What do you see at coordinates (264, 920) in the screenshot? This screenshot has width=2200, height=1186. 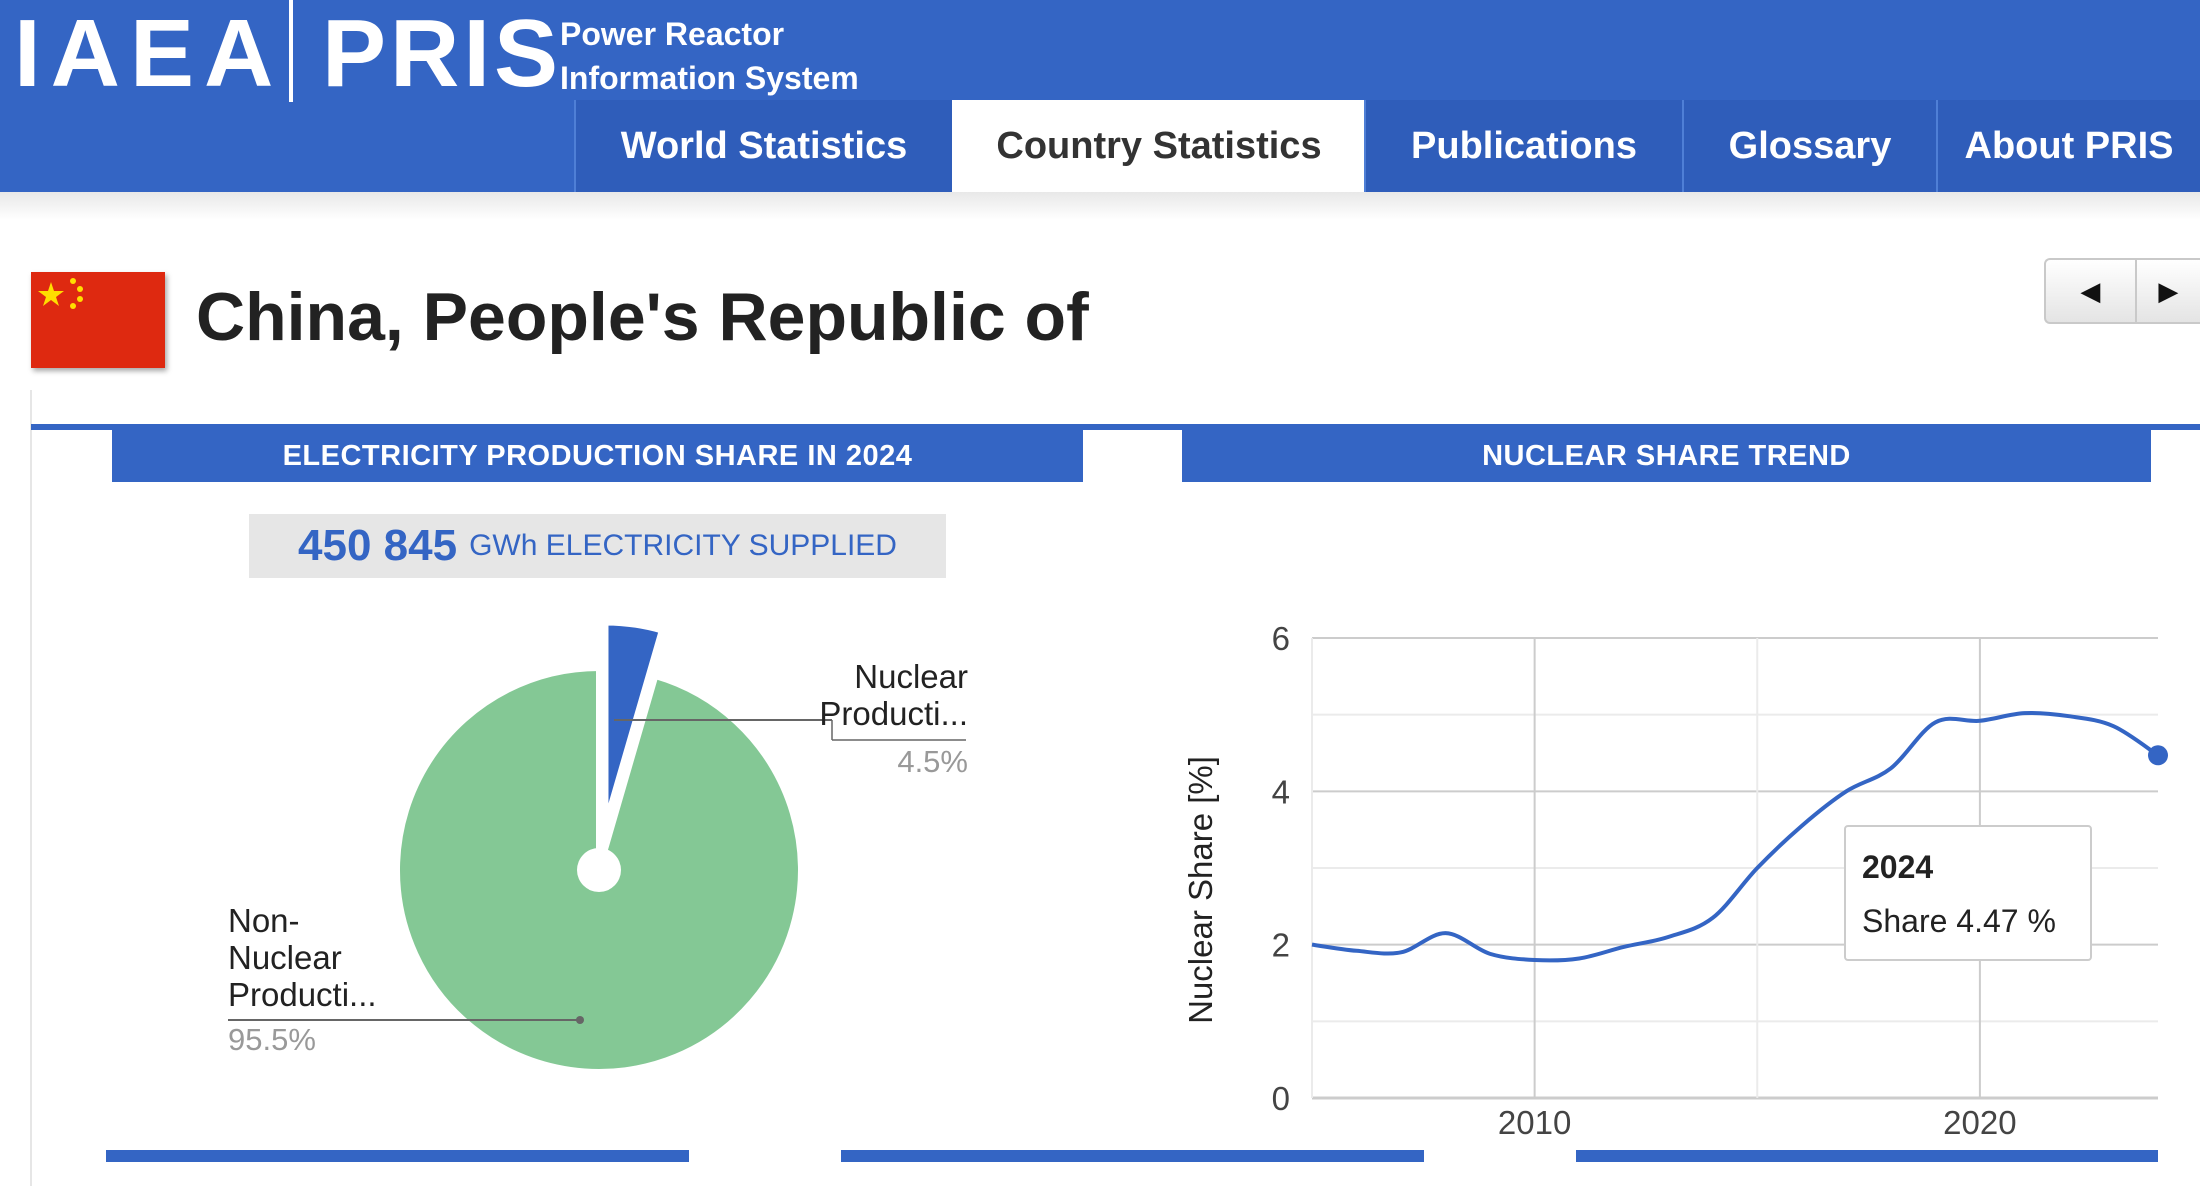 I see `pie-label-non-nuclear-line1: Non-` at bounding box center [264, 920].